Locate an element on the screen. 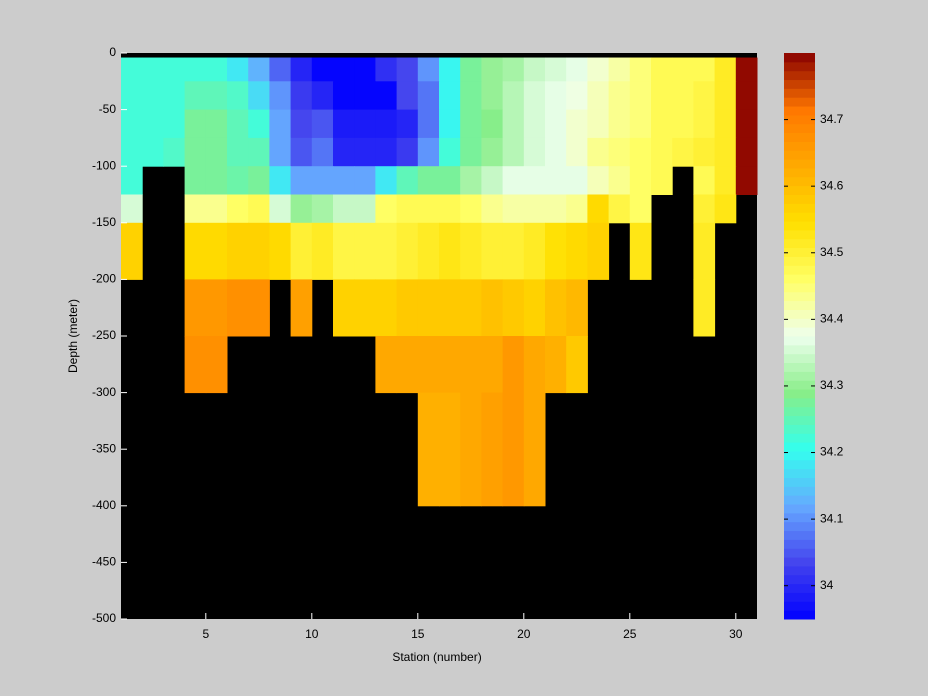 This screenshot has height=696, width=928. colorbar-tick-label: 34.2 is located at coordinates (832, 452).